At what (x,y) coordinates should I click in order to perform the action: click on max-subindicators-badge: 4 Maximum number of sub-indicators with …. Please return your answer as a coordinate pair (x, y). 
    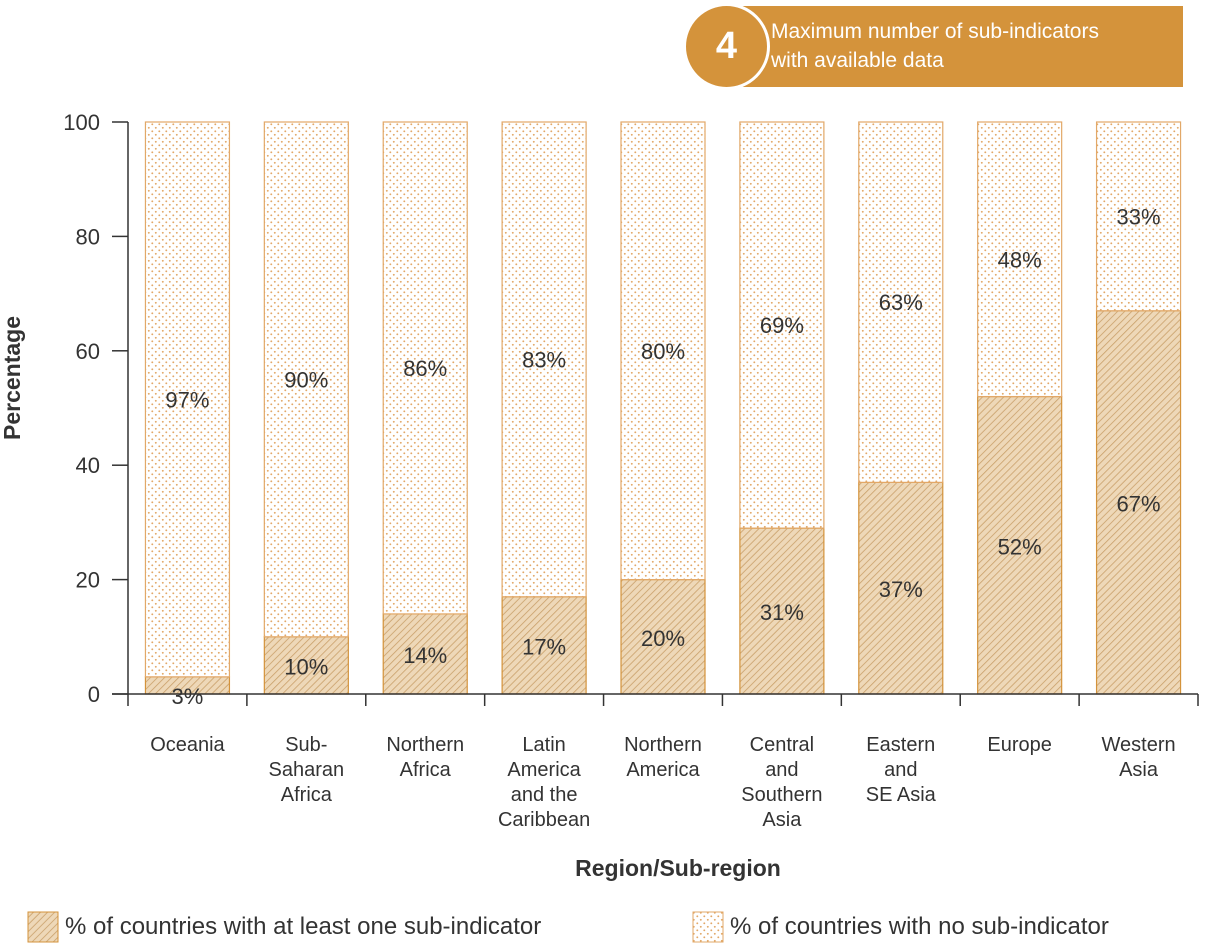
    Looking at the image, I should click on (933, 46).